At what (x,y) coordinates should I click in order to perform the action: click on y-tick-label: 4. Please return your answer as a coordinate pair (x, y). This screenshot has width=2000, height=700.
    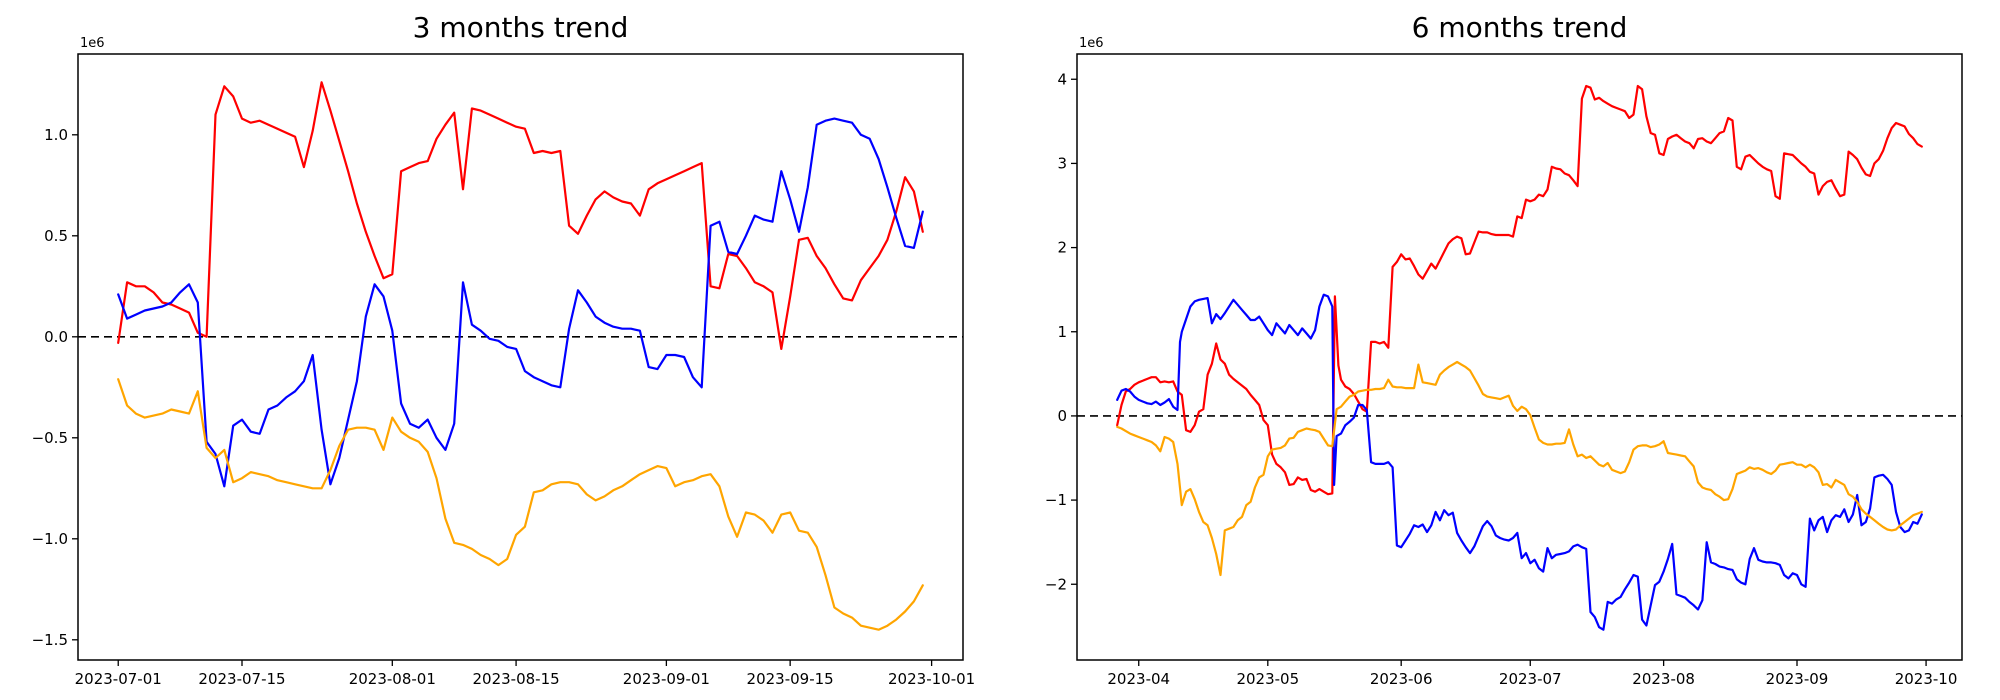
    Looking at the image, I should click on (1062, 79).